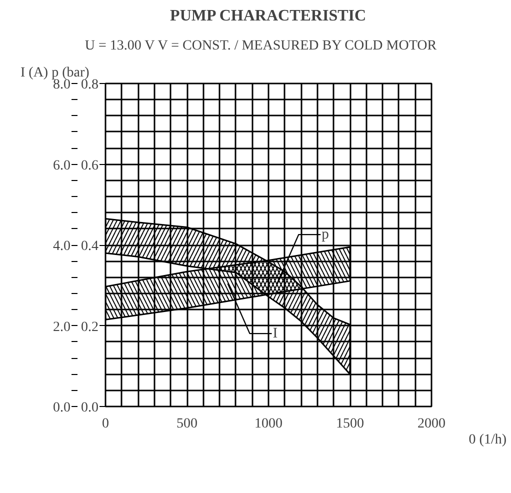 This screenshot has width=511, height=493. What do you see at coordinates (432, 424) in the screenshot?
I see `x-tick-label: 2000` at bounding box center [432, 424].